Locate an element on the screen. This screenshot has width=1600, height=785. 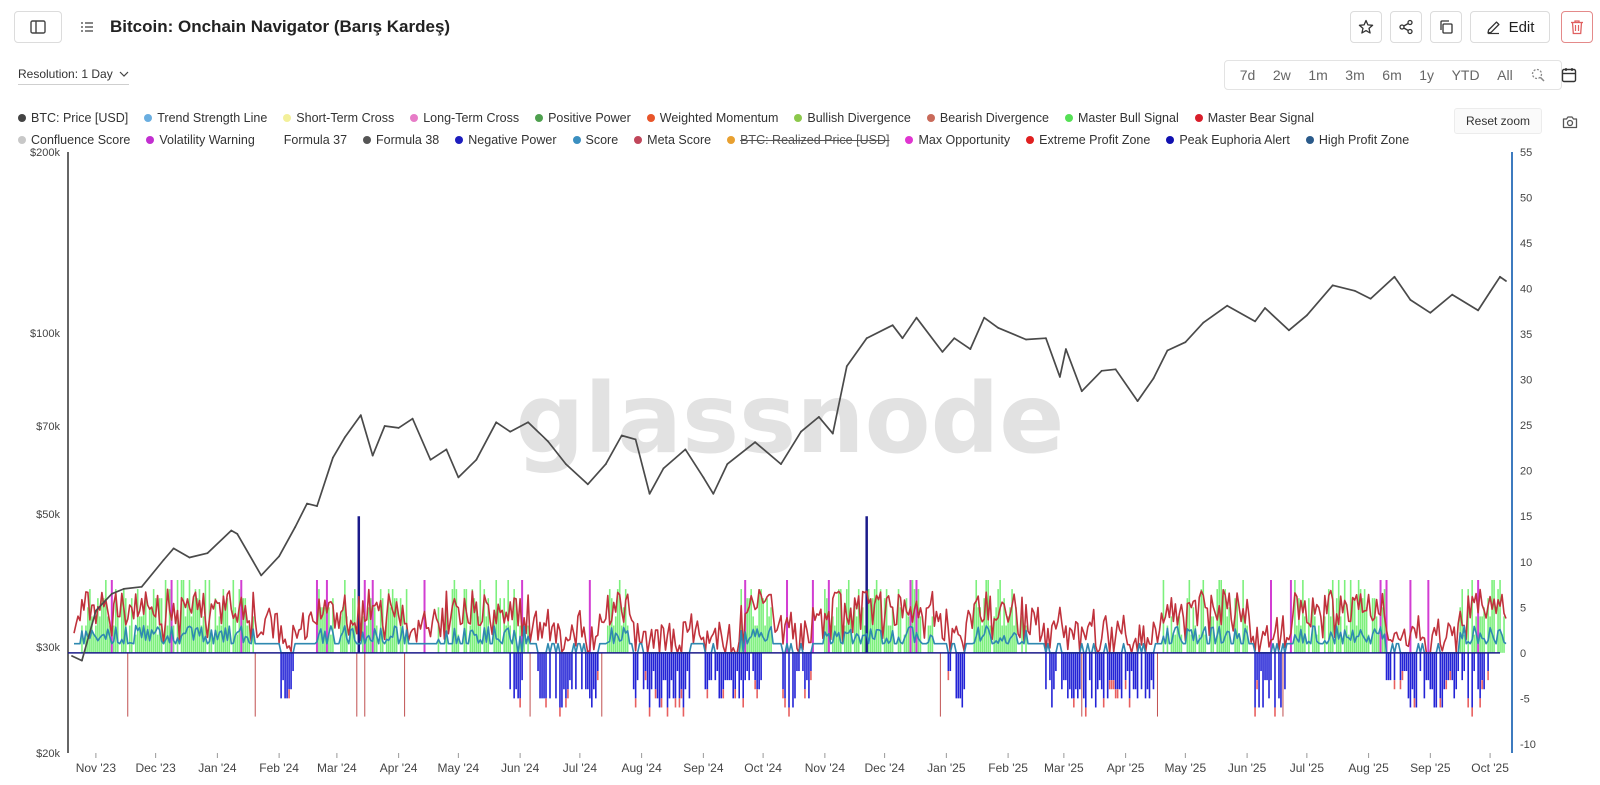
resolution-select: Resolution: 1 Day is located at coordinates (73, 76).